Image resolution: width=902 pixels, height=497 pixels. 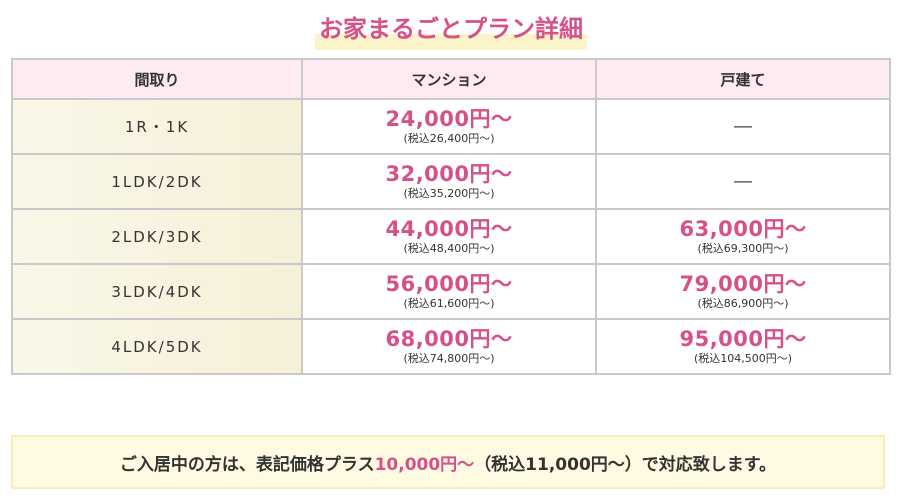 I want to click on house-price-cell: 63,000円～ (税込69,300円～), so click(x=743, y=236).